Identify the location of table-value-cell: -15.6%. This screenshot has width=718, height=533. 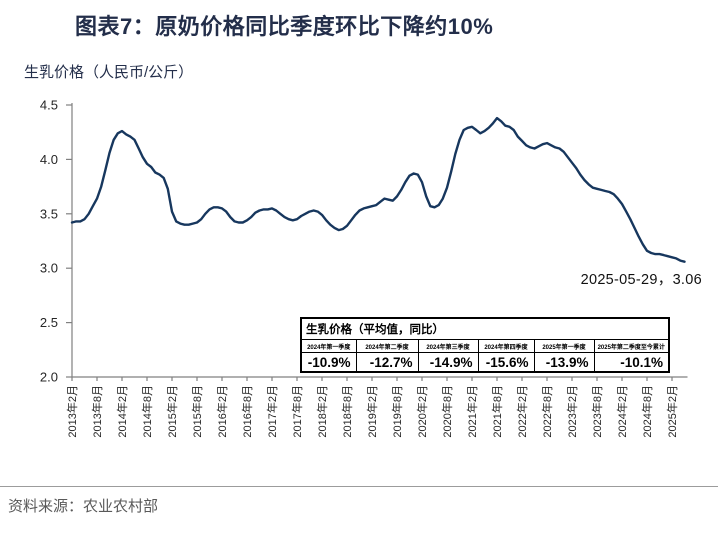
(506, 362).